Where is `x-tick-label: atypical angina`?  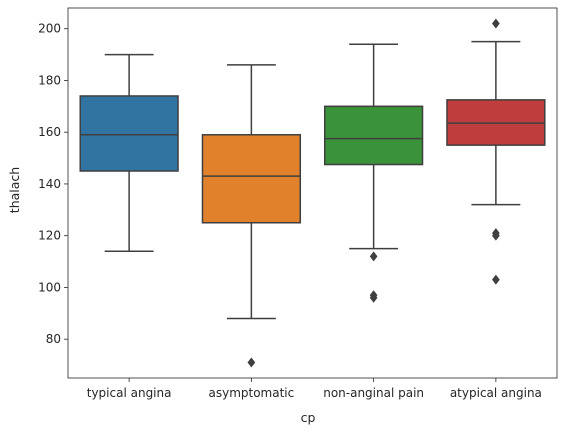 x-tick-label: atypical angina is located at coordinates (496, 393).